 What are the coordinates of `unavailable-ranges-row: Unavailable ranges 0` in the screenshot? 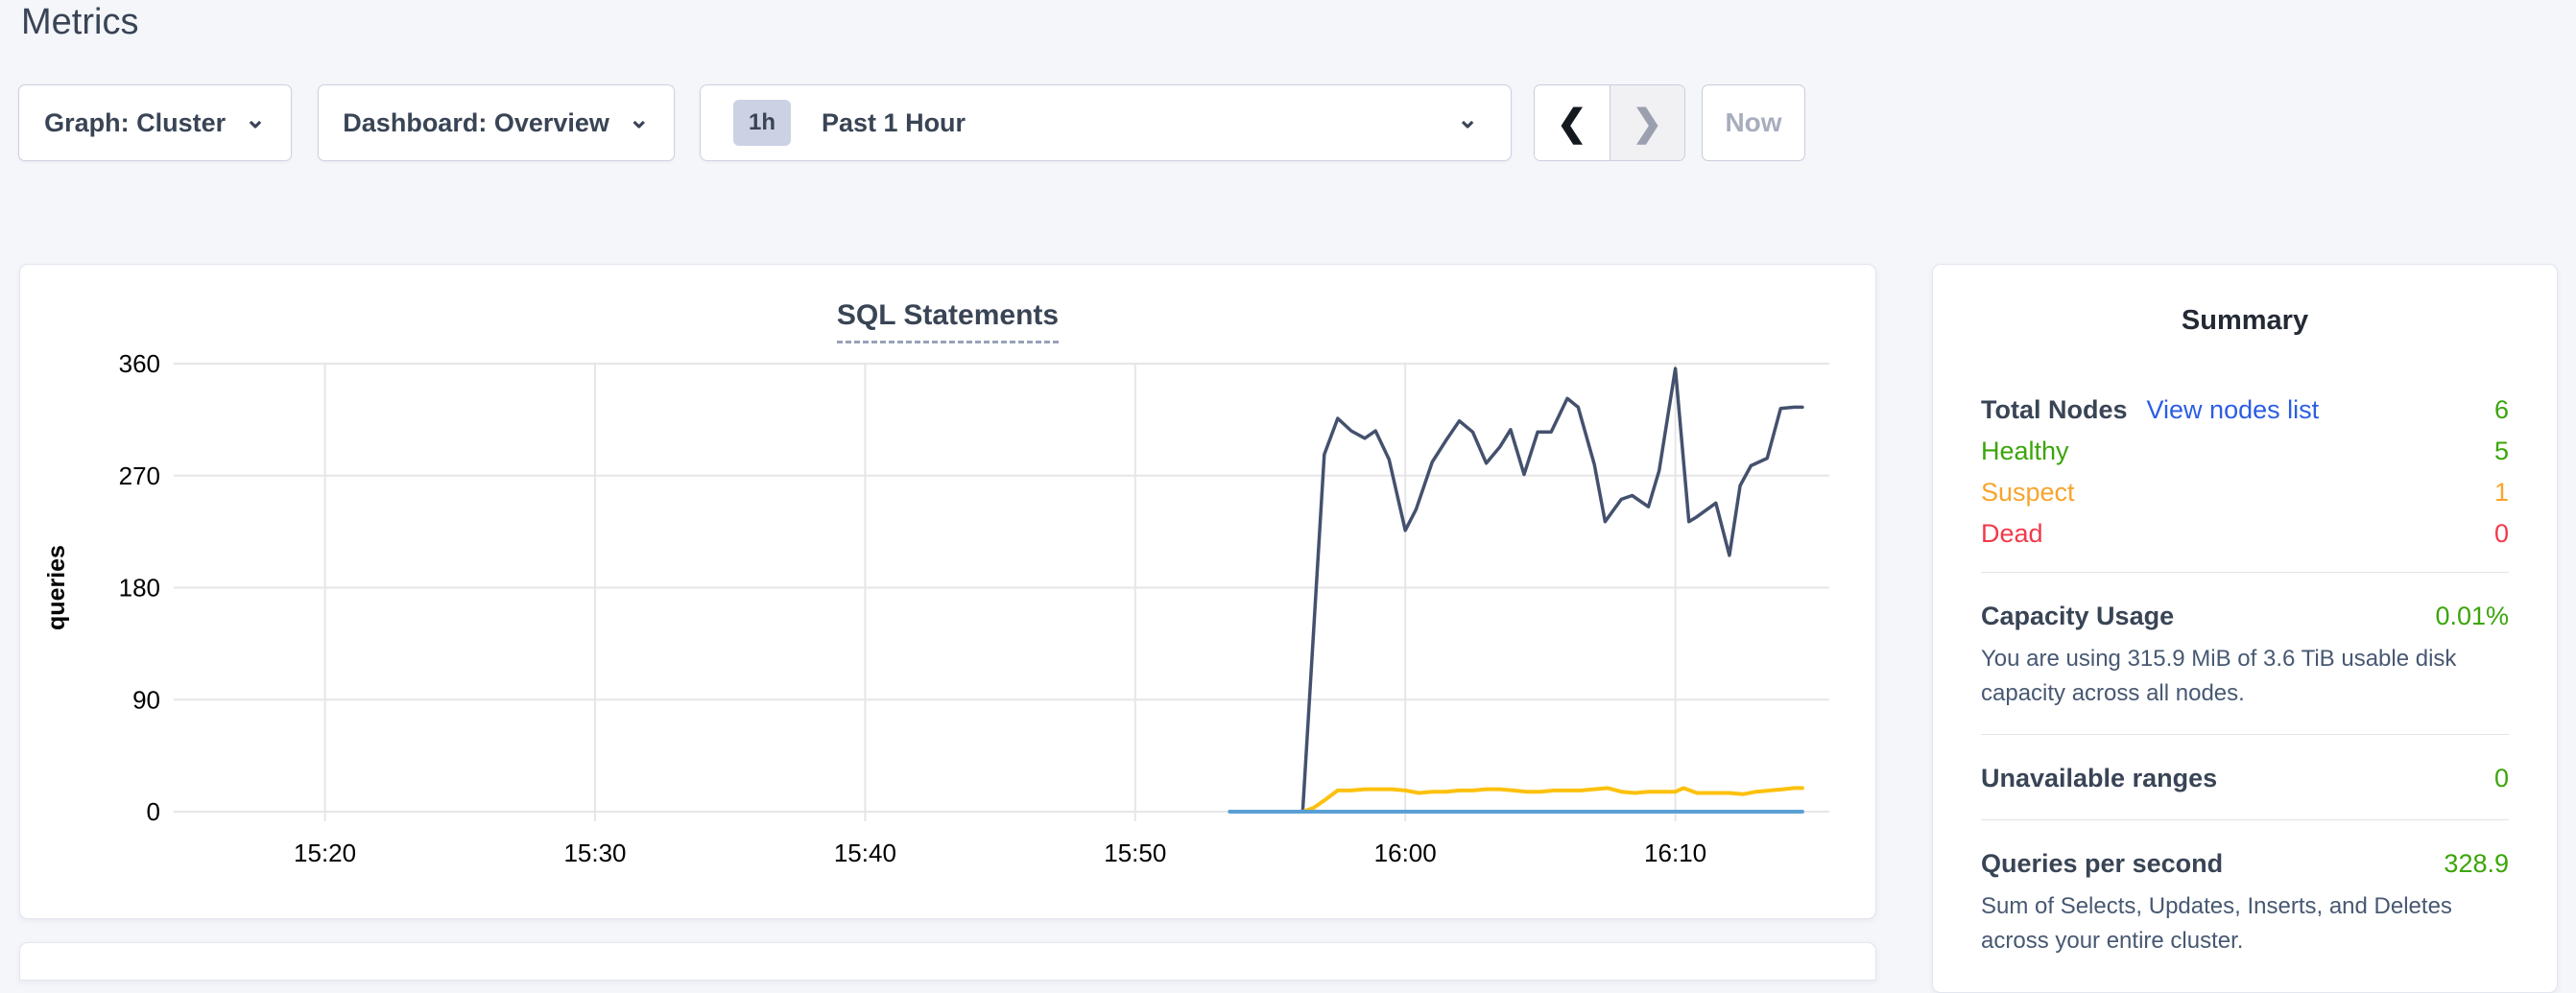 It's located at (2245, 778).